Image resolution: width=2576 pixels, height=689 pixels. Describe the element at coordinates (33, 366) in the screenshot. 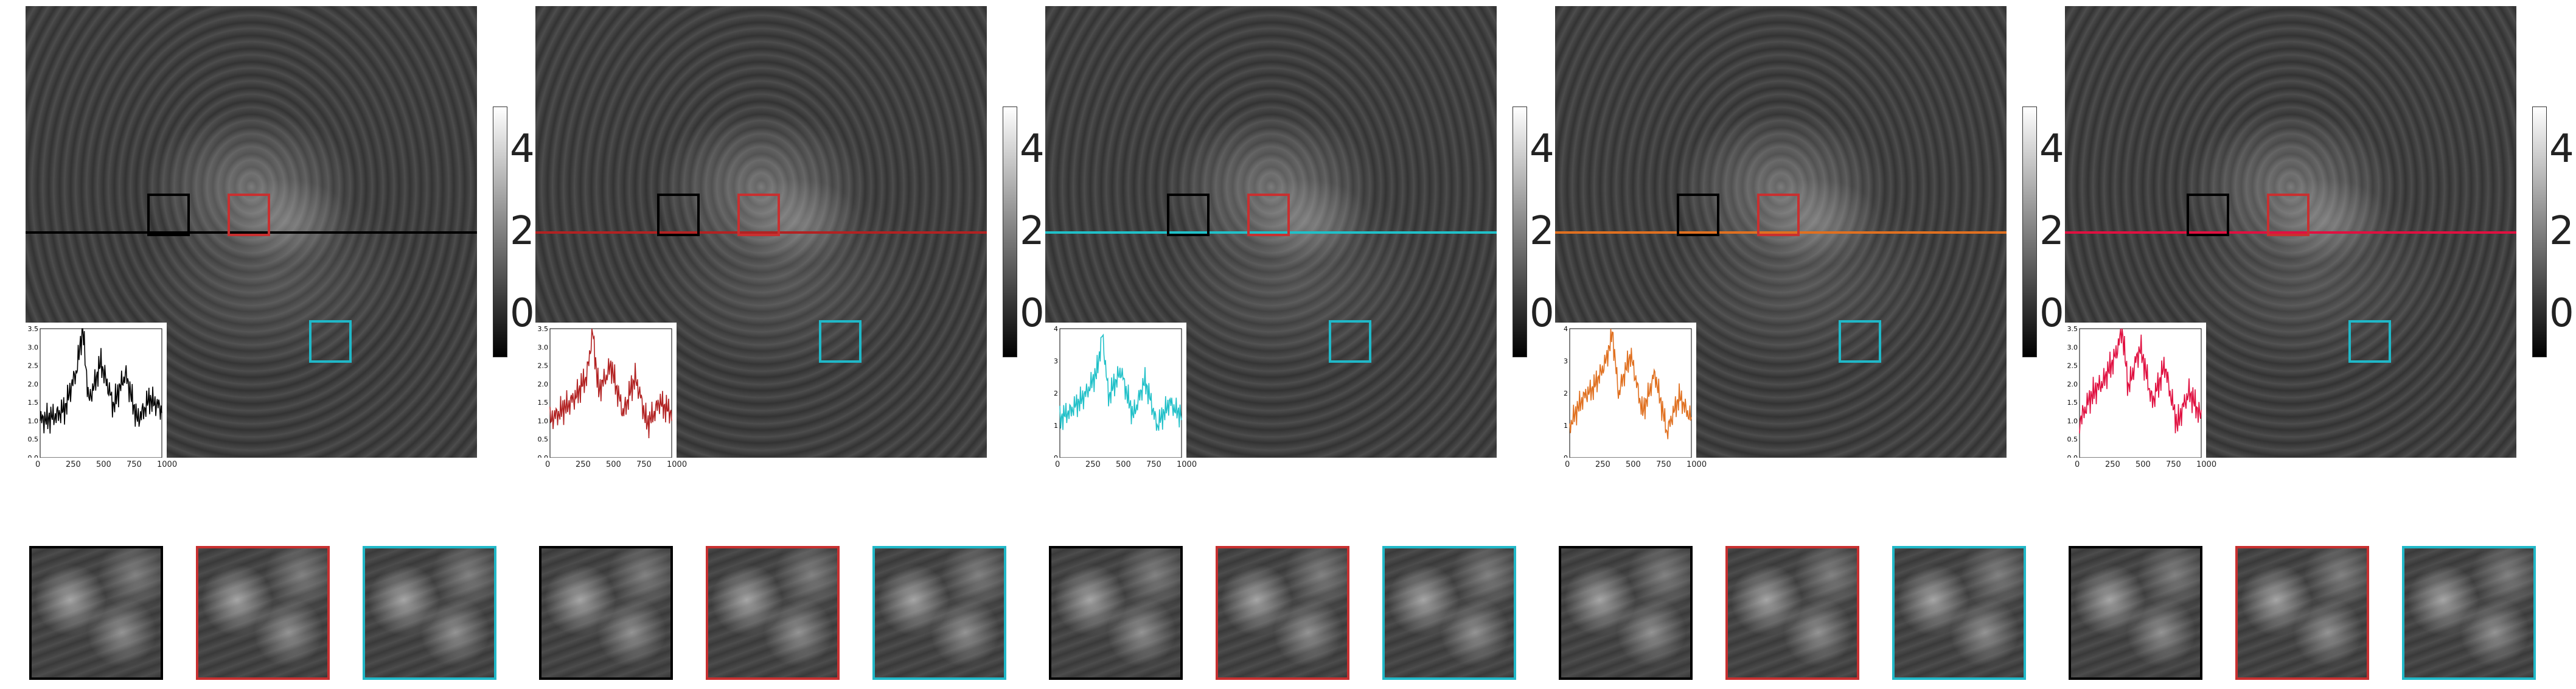

I see `inset-ytick: 2.5` at that location.